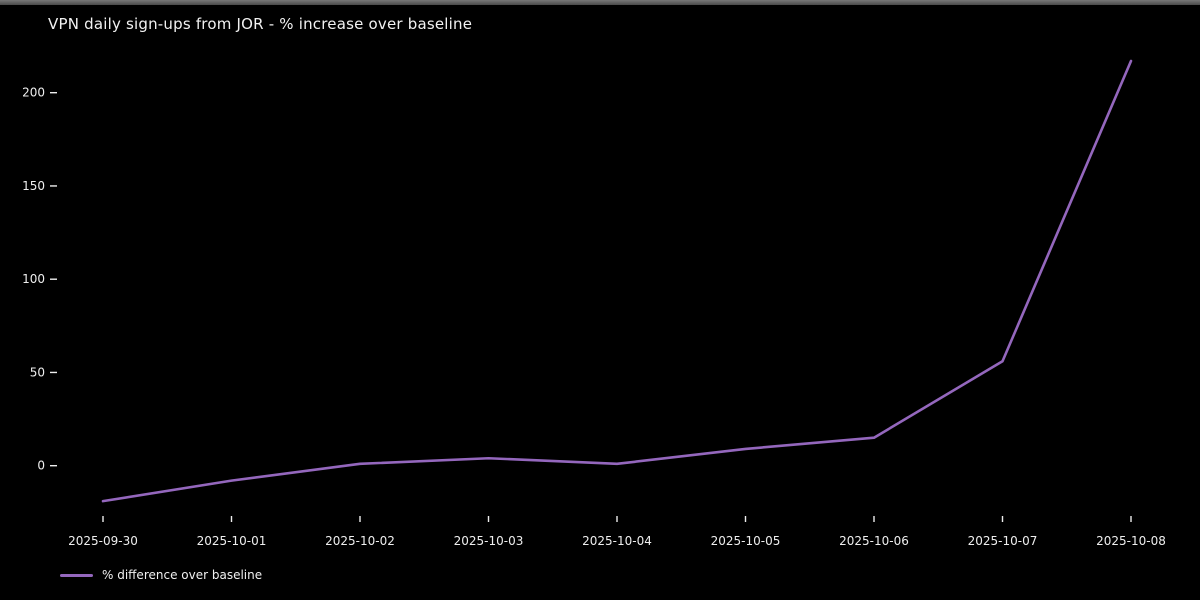 This screenshot has height=600, width=1200. I want to click on x-tick-label: 2025-10-07, so click(1003, 541).